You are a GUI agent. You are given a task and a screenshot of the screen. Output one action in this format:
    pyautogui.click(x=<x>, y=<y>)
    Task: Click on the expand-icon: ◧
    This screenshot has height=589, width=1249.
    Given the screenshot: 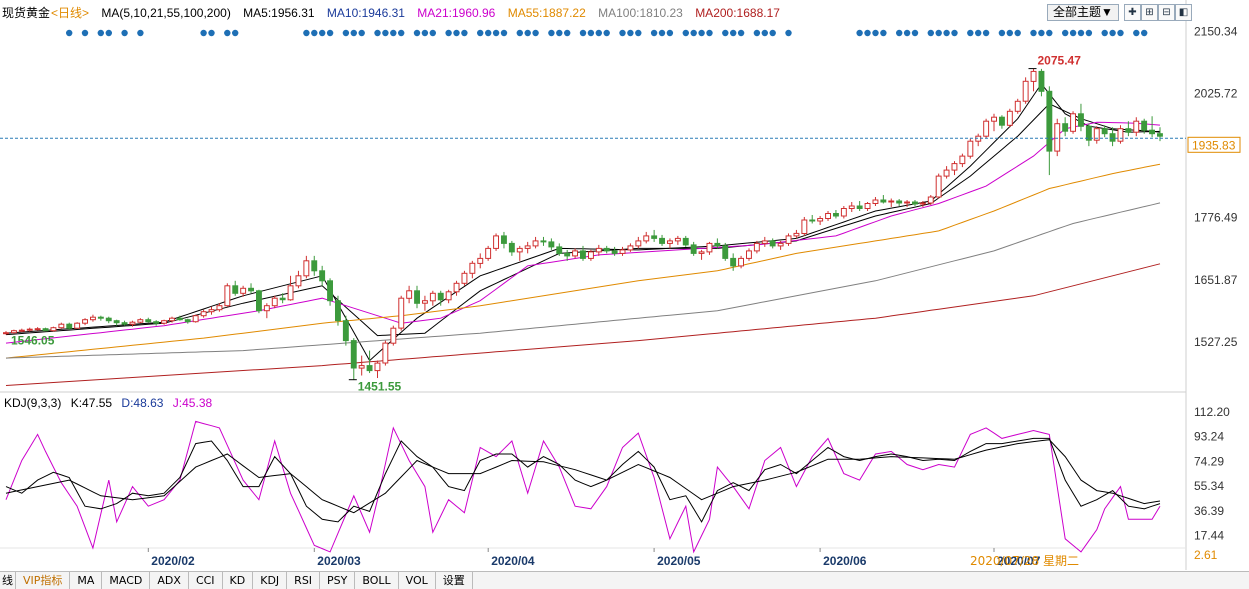 What is the action you would take?
    pyautogui.click(x=1183, y=12)
    